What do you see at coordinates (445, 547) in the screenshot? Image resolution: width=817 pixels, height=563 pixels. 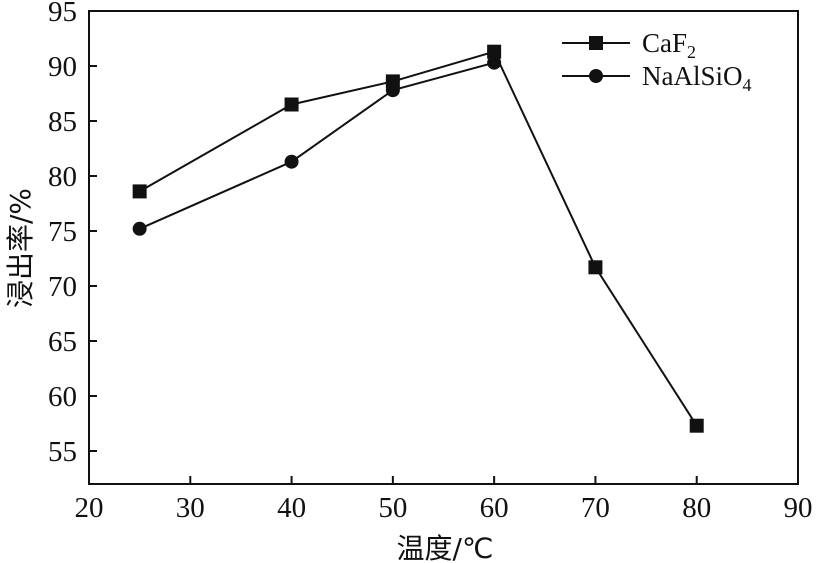 I see `x-axis-title: 温度/℃` at bounding box center [445, 547].